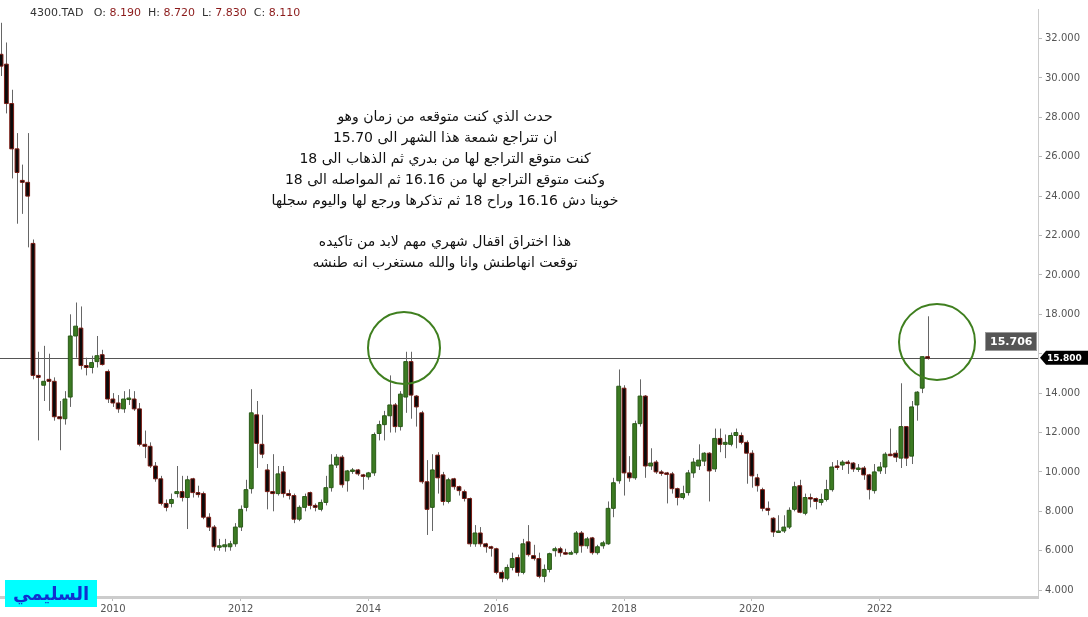 The image size is (1088, 617). I want to click on y-tick-label: 8.000, so click(1059, 510).